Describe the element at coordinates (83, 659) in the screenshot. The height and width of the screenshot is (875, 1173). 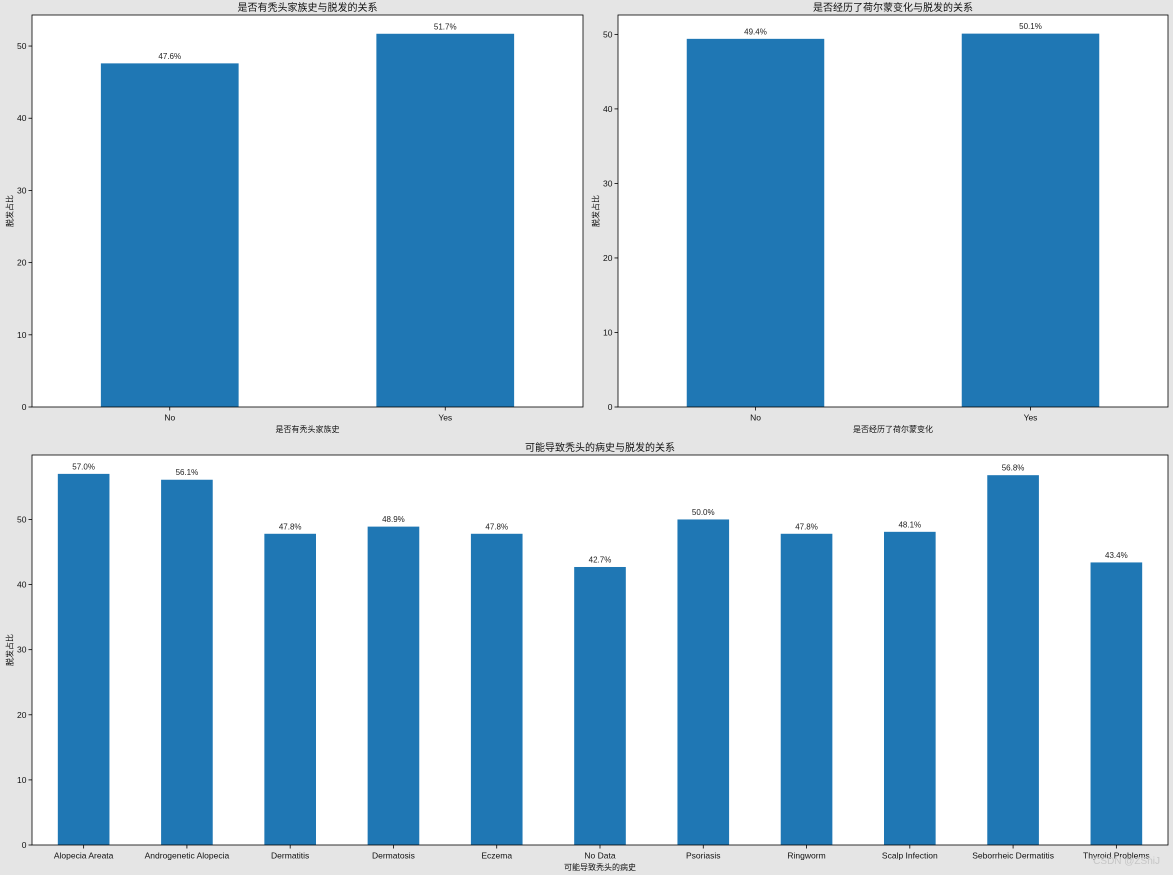
I see `bar-alopecia-areata` at that location.